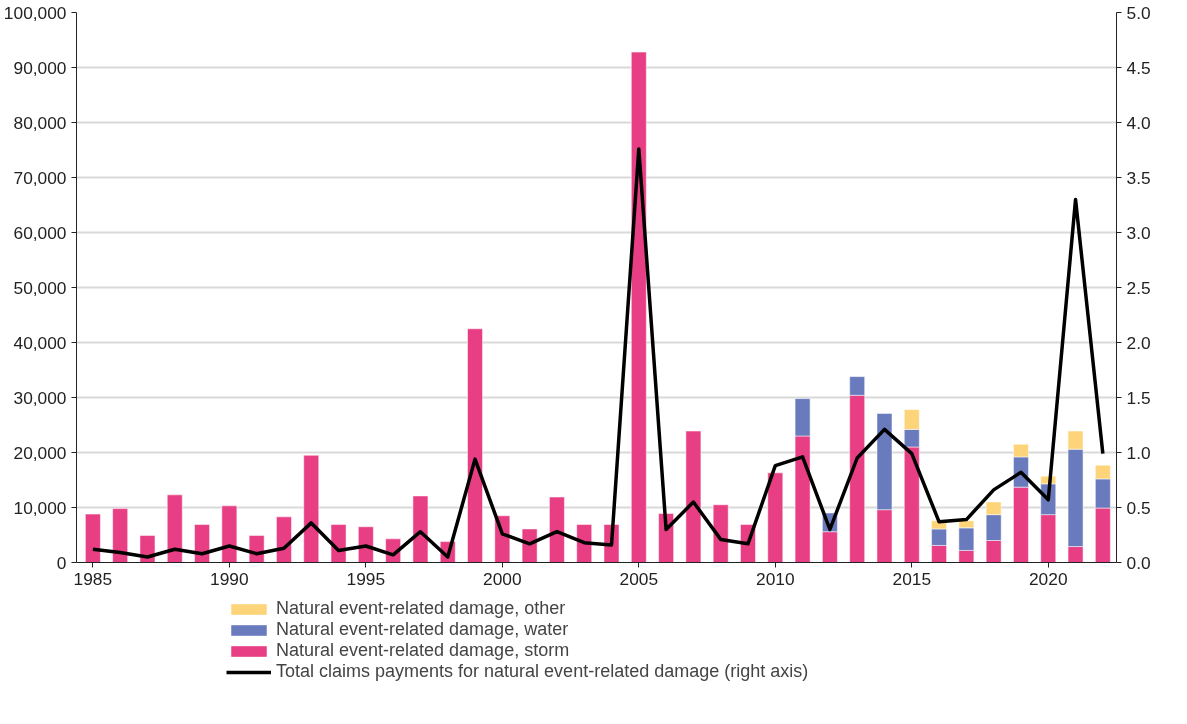  I want to click on legend-label: Natural event-related damage, storm, so click(423, 650).